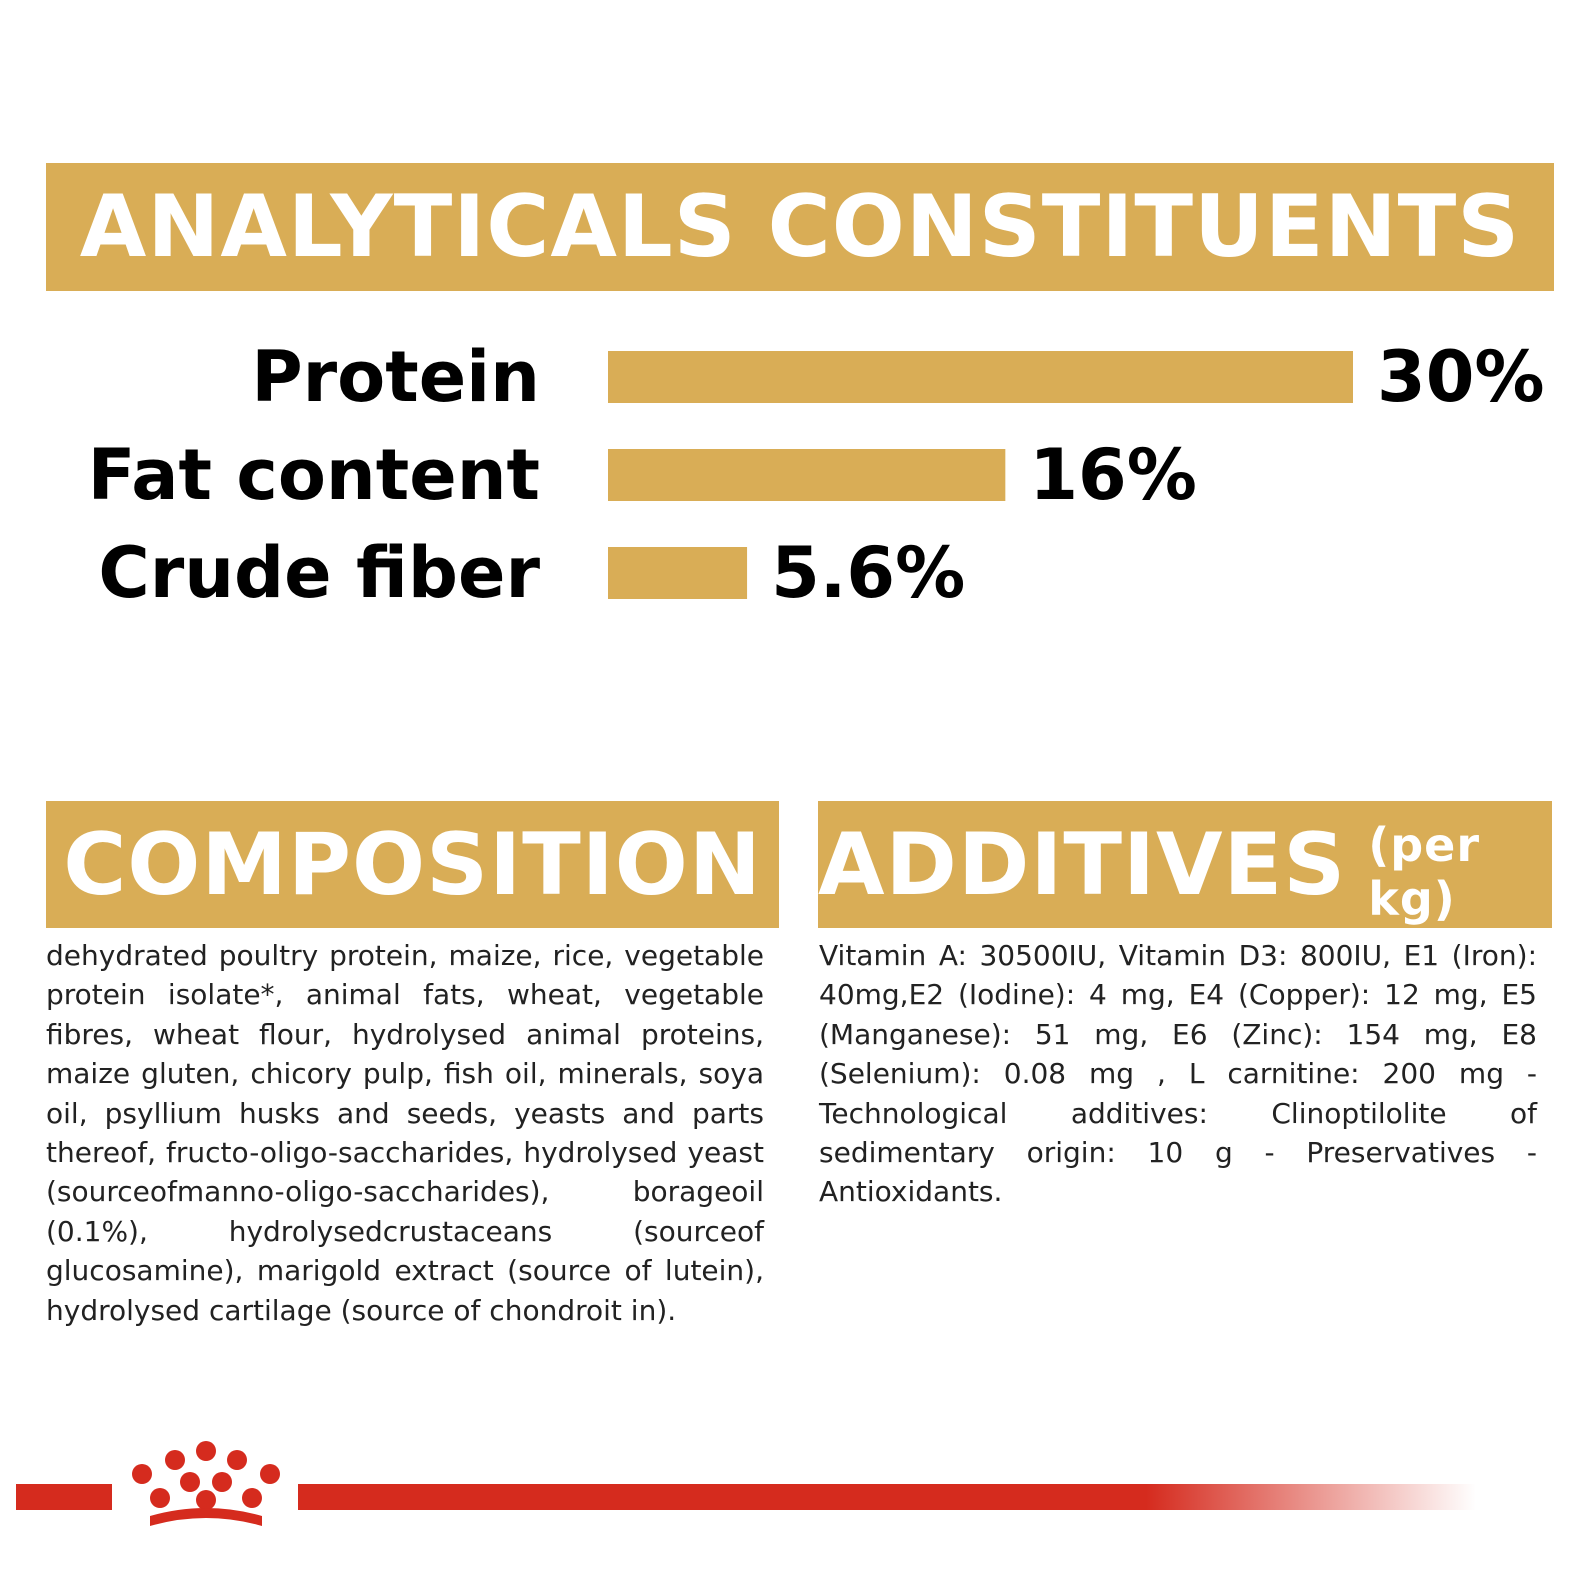  What do you see at coordinates (64, 1497) in the screenshot?
I see `footer-rule-left` at bounding box center [64, 1497].